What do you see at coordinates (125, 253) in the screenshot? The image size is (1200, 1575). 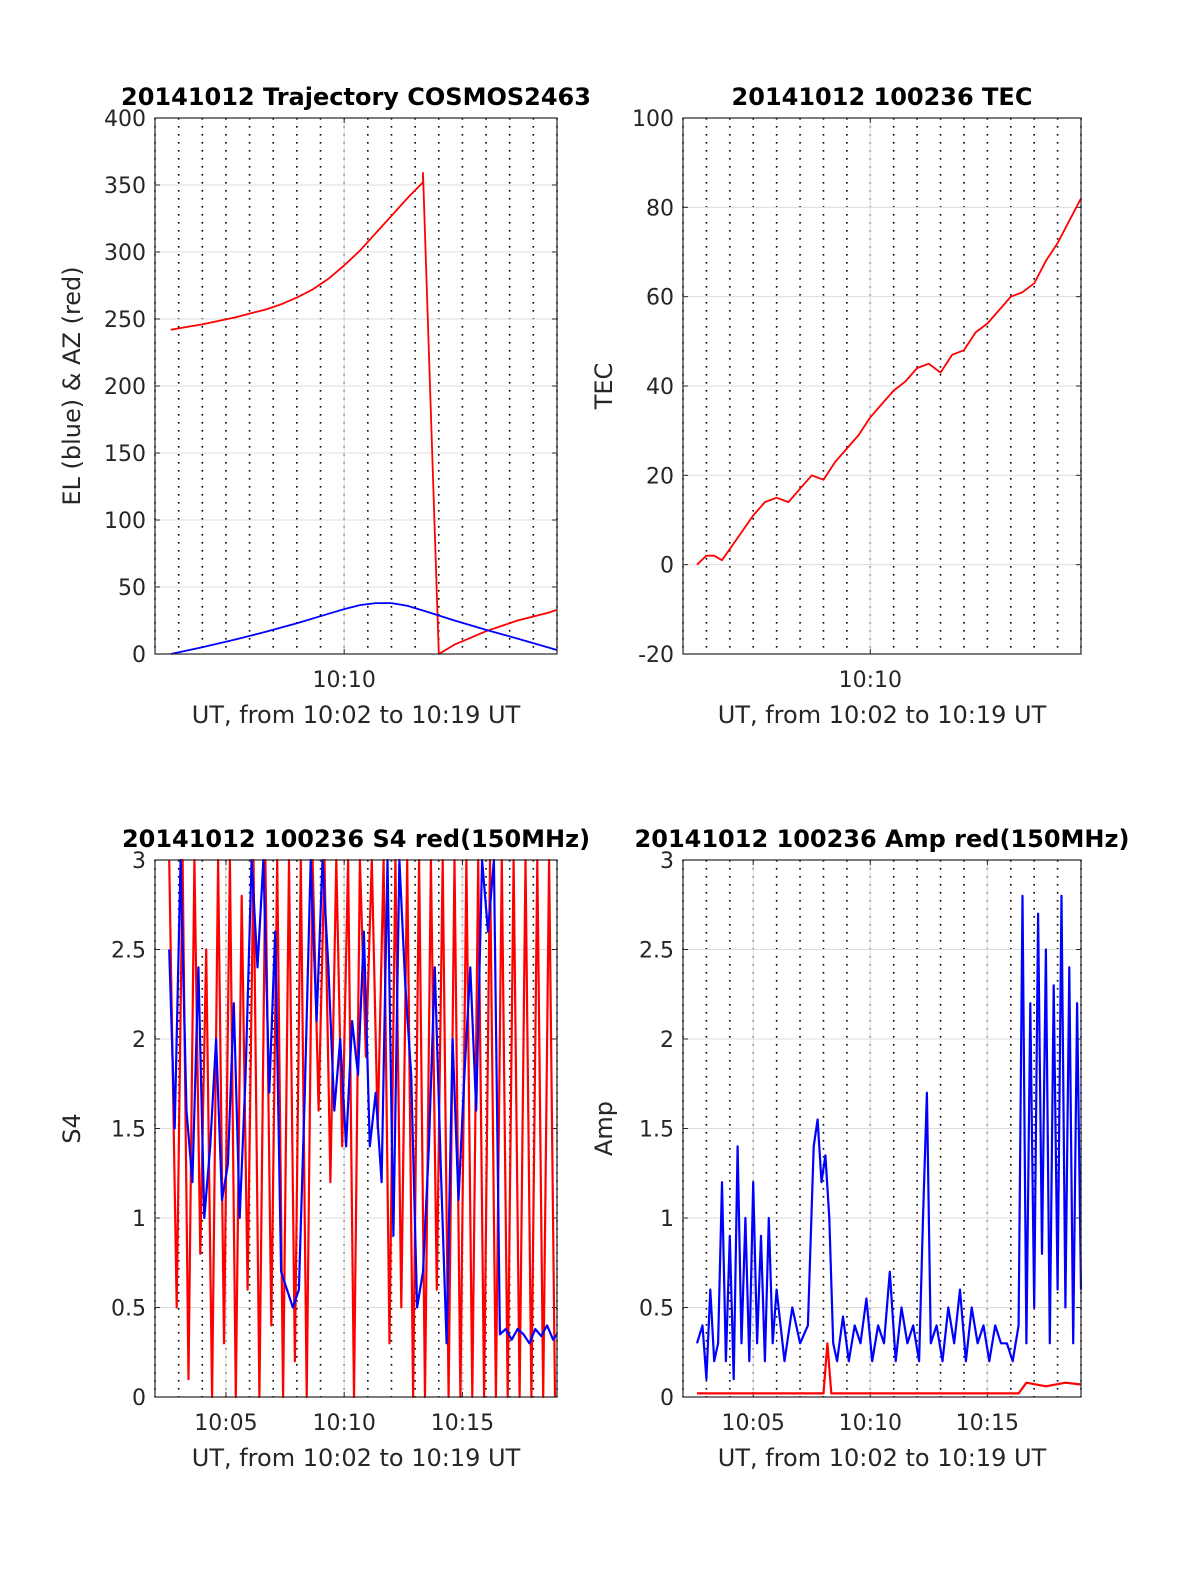 I see `y-tick-label: 300` at bounding box center [125, 253].